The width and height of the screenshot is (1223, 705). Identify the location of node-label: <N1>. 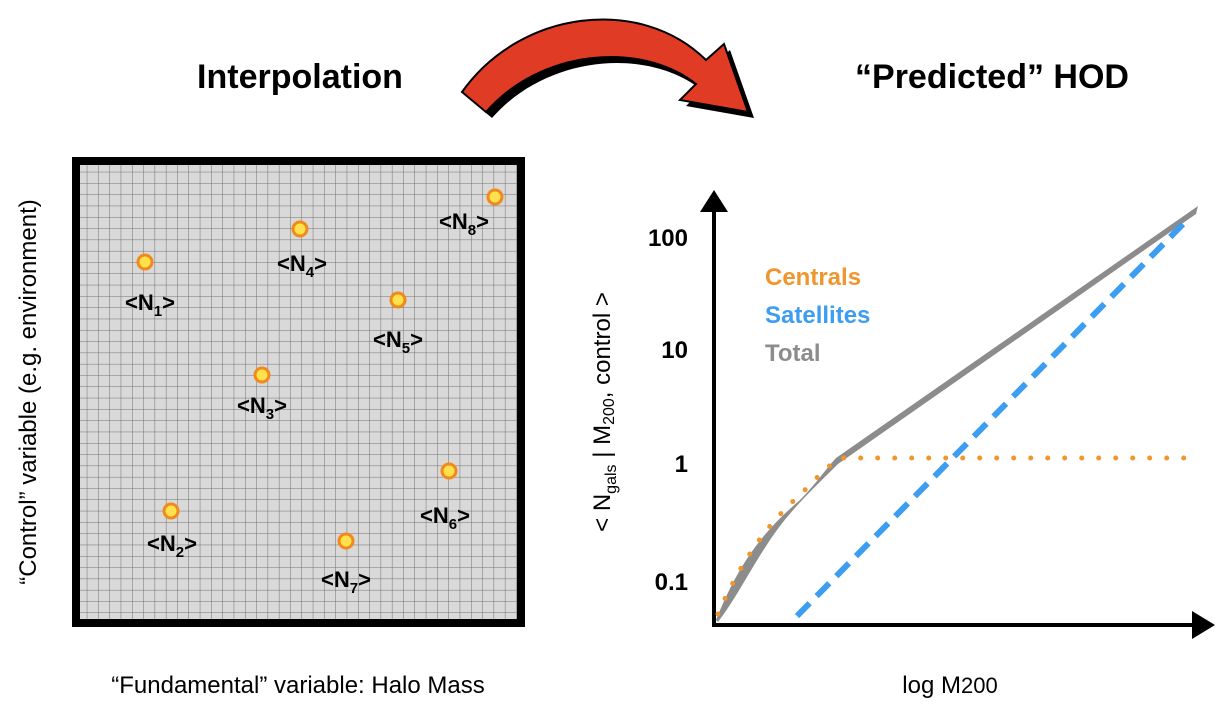
(150, 305).